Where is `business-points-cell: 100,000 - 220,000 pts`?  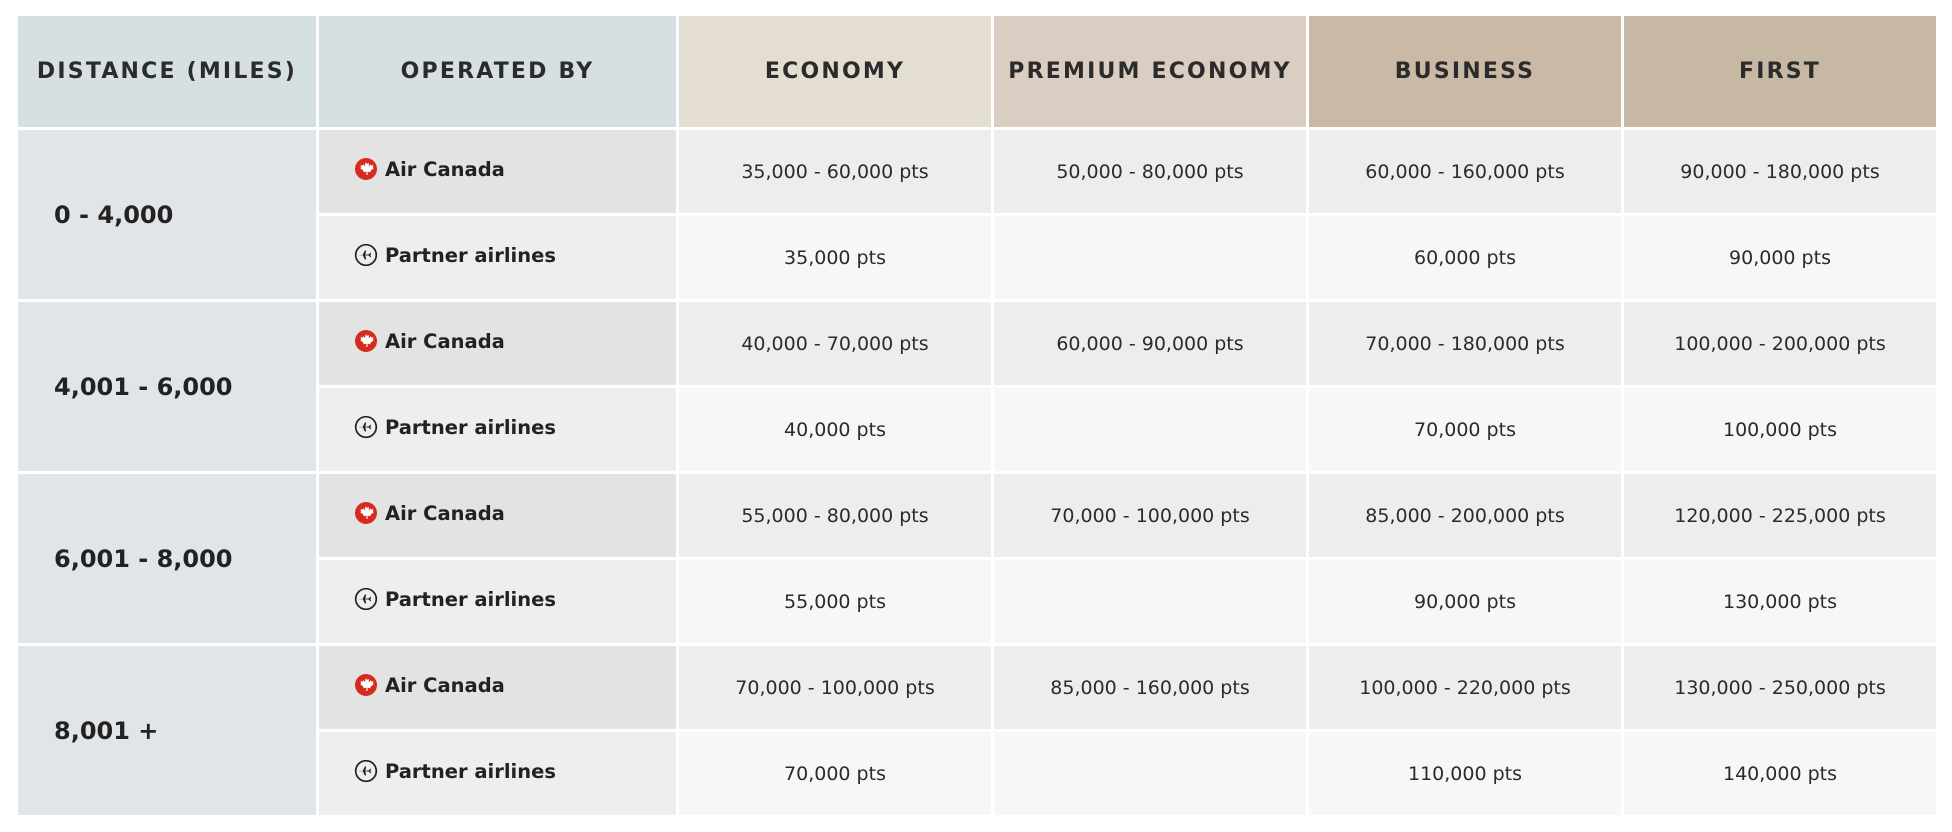 business-points-cell: 100,000 - 220,000 pts is located at coordinates (1465, 687).